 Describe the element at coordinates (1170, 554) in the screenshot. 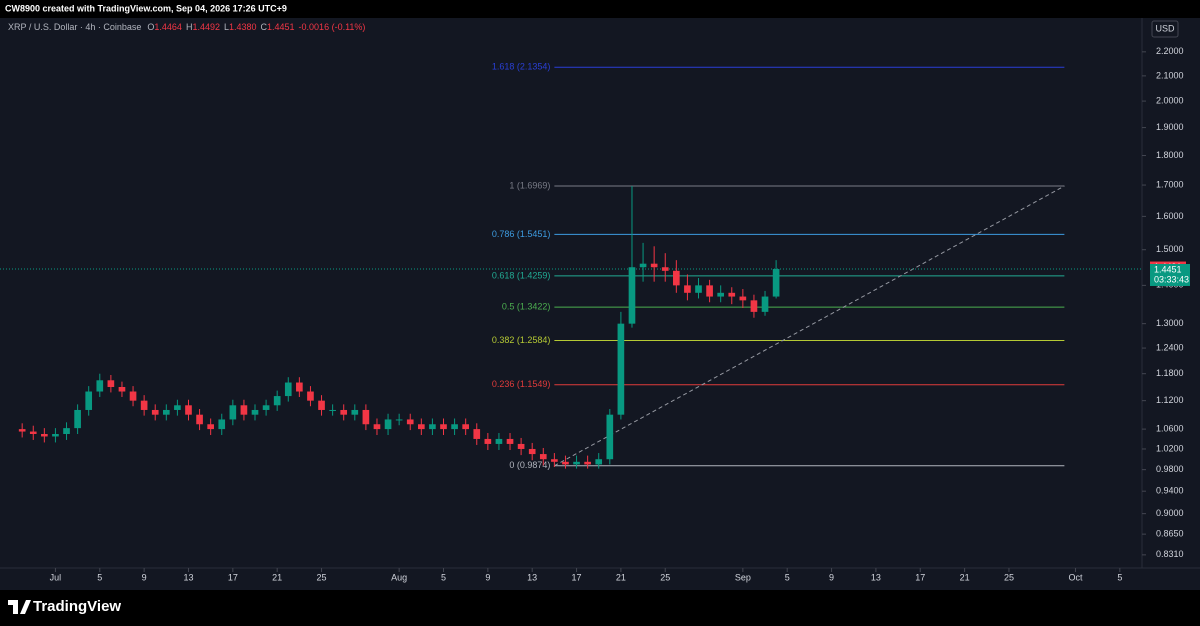

I see `y-tick-label: 0.8310` at that location.